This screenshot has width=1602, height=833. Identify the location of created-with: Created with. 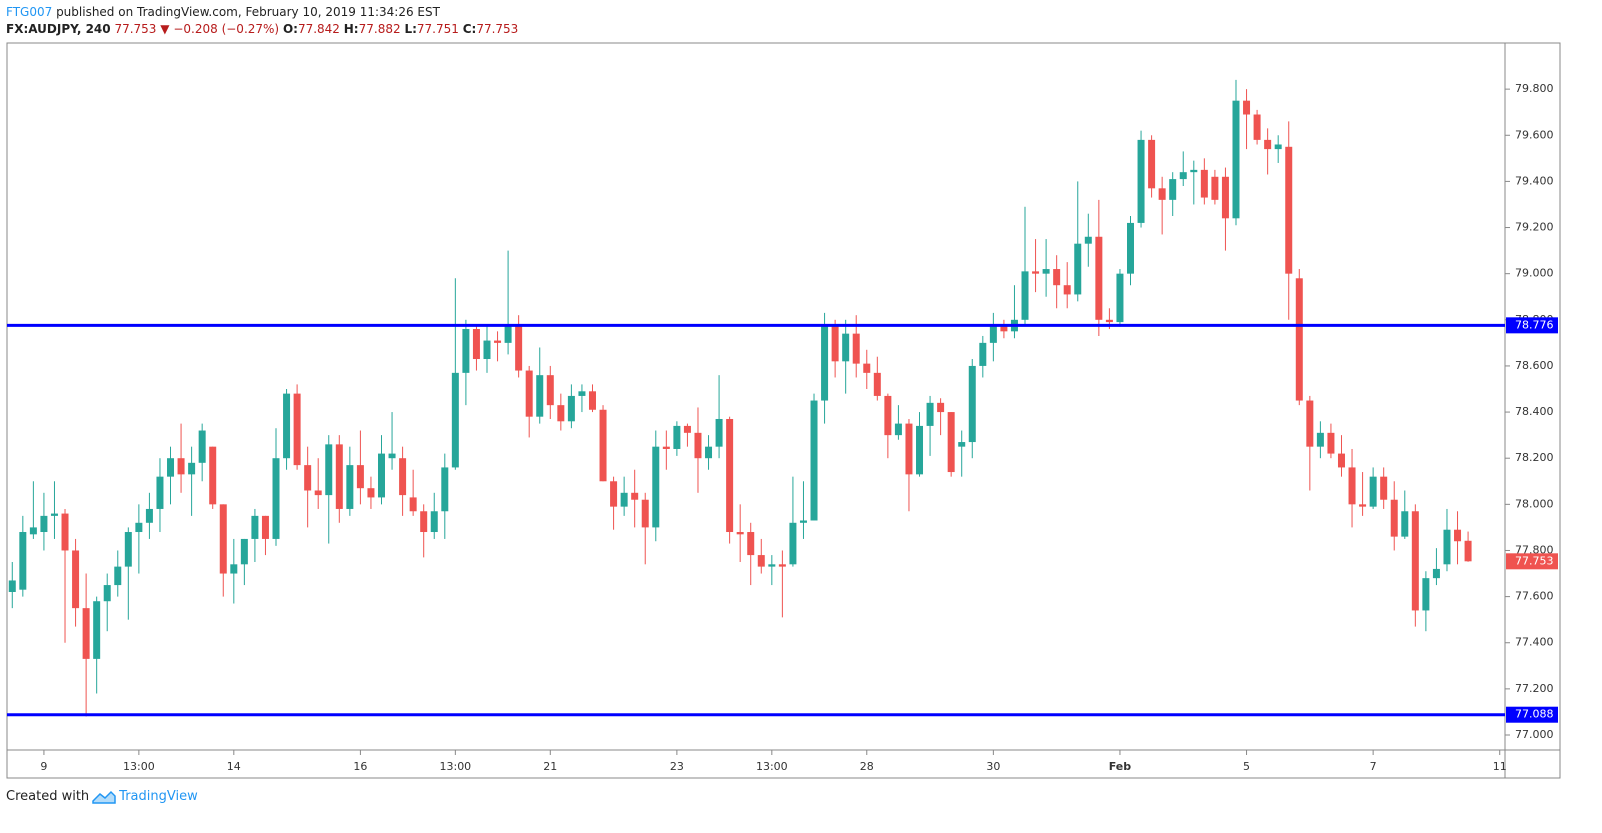
(48, 796).